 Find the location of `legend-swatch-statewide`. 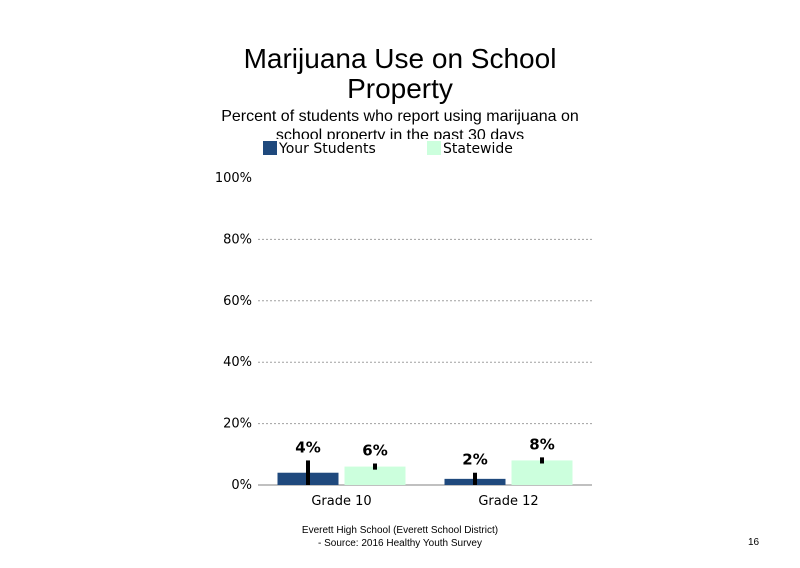

legend-swatch-statewide is located at coordinates (434, 148).